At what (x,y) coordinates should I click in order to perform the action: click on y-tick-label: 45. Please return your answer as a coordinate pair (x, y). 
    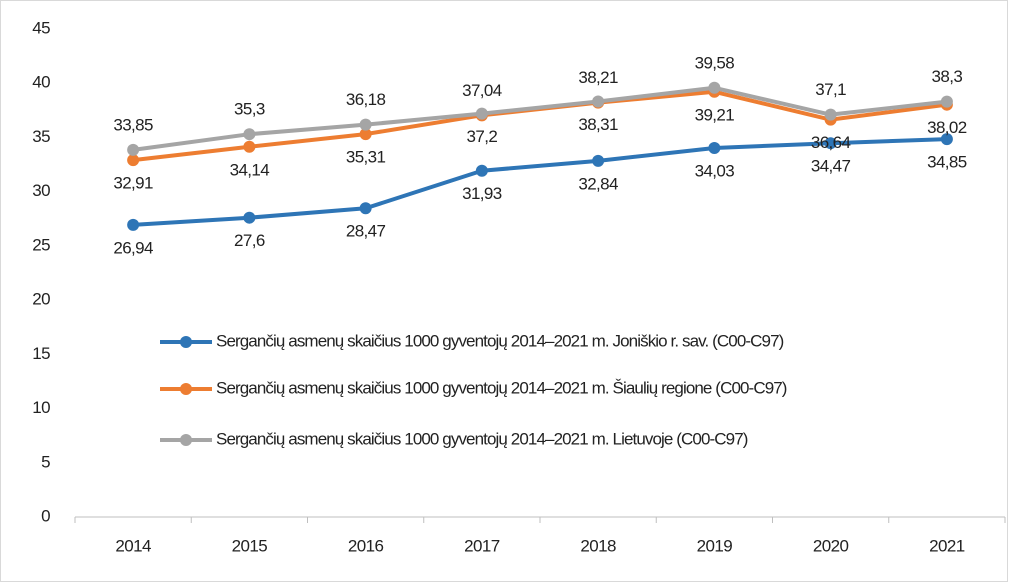
    Looking at the image, I should click on (41, 27).